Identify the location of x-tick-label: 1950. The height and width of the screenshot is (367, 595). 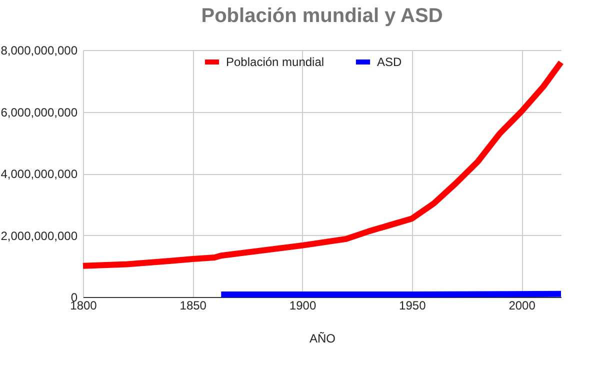
(412, 305).